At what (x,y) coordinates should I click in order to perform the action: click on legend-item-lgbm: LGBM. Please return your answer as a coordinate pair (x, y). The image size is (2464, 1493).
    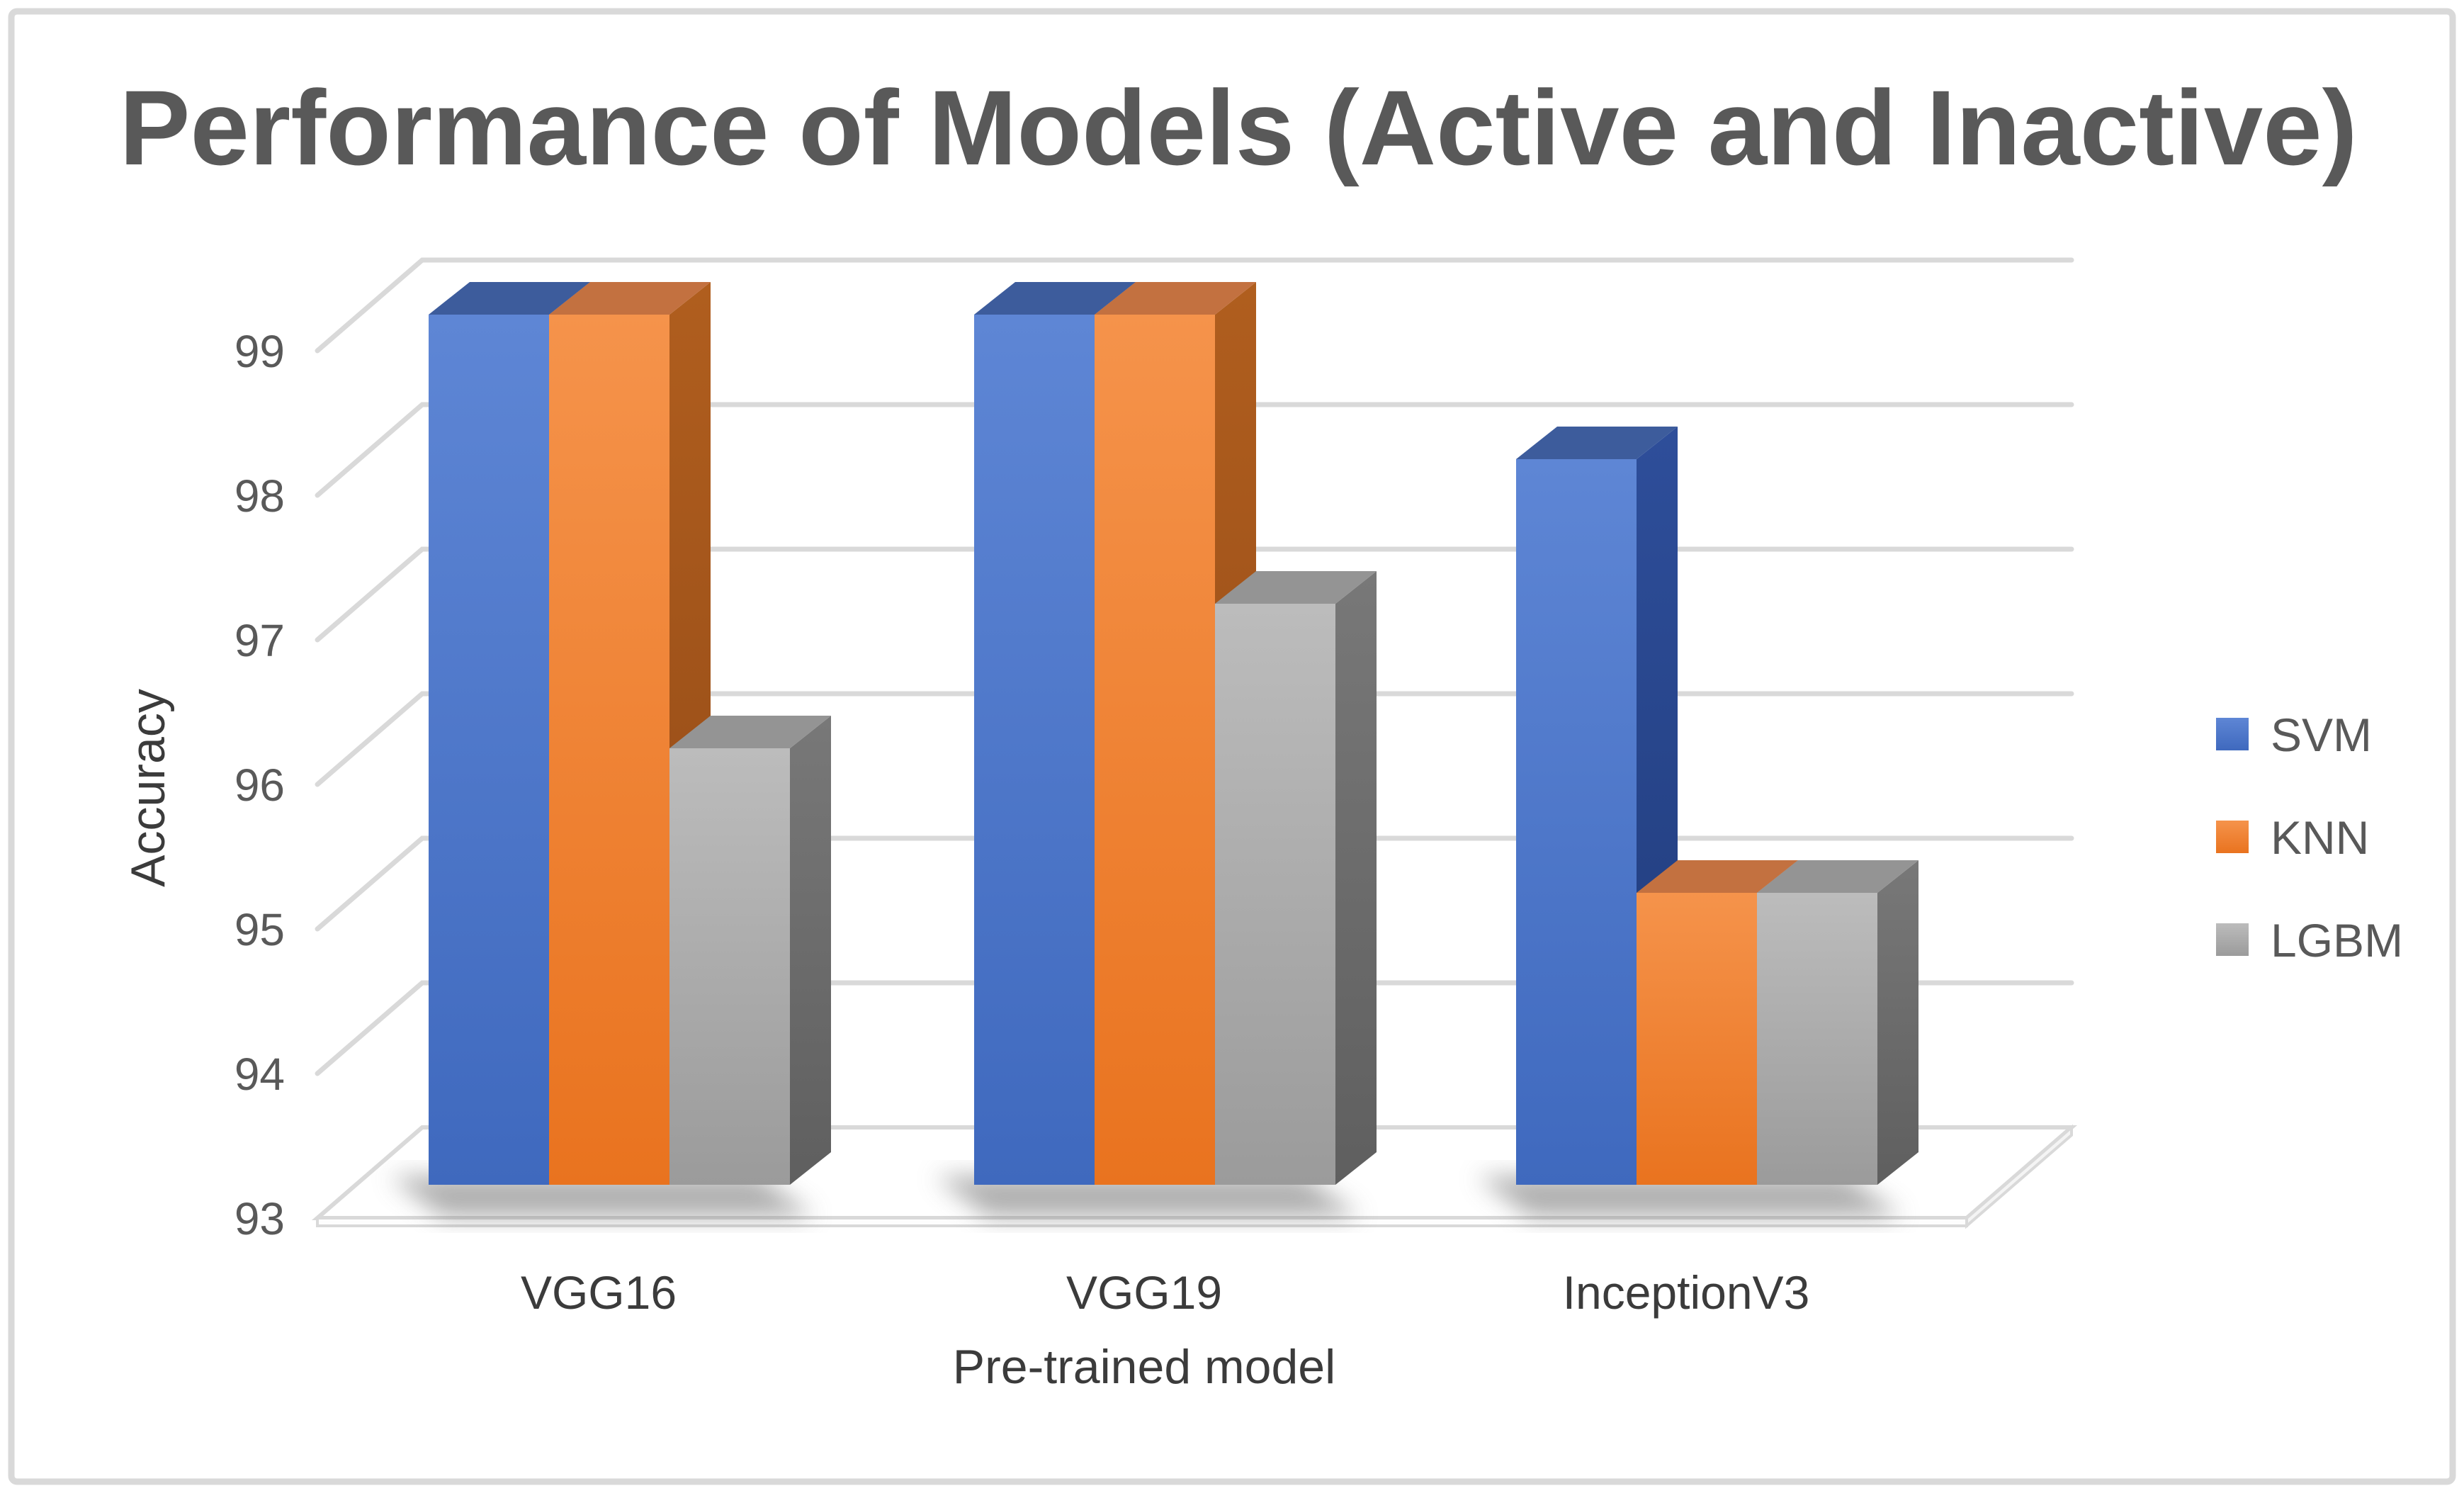
    Looking at the image, I should click on (2309, 940).